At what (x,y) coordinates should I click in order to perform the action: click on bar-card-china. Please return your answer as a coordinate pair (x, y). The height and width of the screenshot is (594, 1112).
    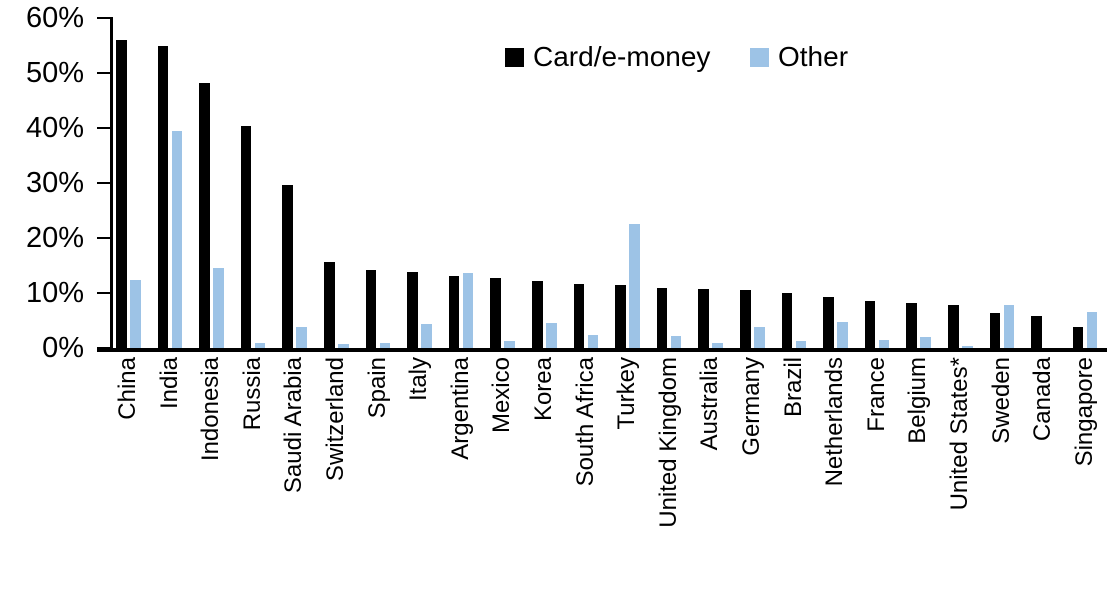
    Looking at the image, I should click on (121, 194).